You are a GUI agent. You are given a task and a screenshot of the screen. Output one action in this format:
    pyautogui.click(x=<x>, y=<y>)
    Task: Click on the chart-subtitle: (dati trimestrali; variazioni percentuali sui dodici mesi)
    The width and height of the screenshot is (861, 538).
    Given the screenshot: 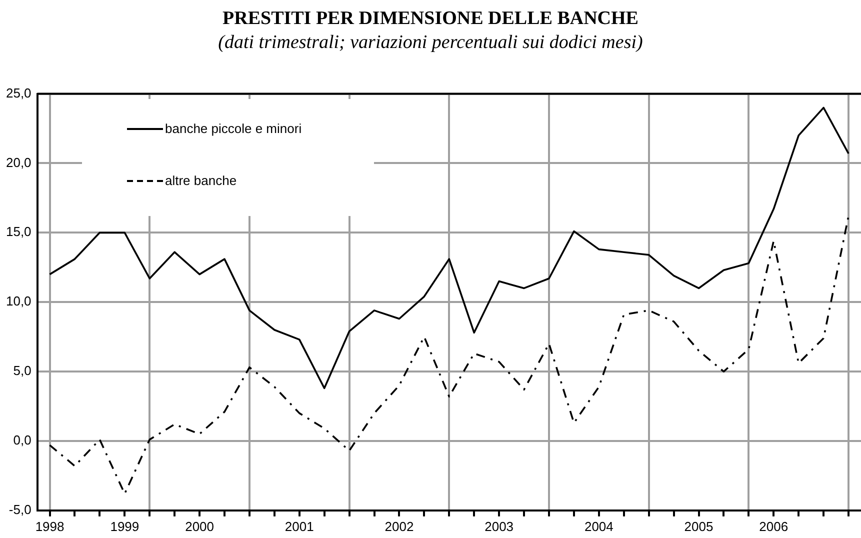 What is the action you would take?
    pyautogui.click(x=430, y=43)
    